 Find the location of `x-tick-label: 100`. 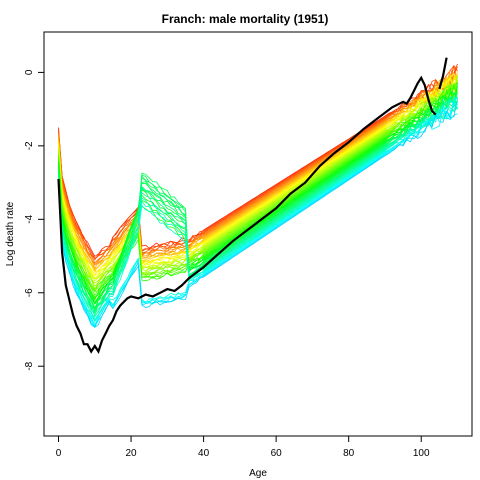

x-tick-label: 100 is located at coordinates (421, 453).